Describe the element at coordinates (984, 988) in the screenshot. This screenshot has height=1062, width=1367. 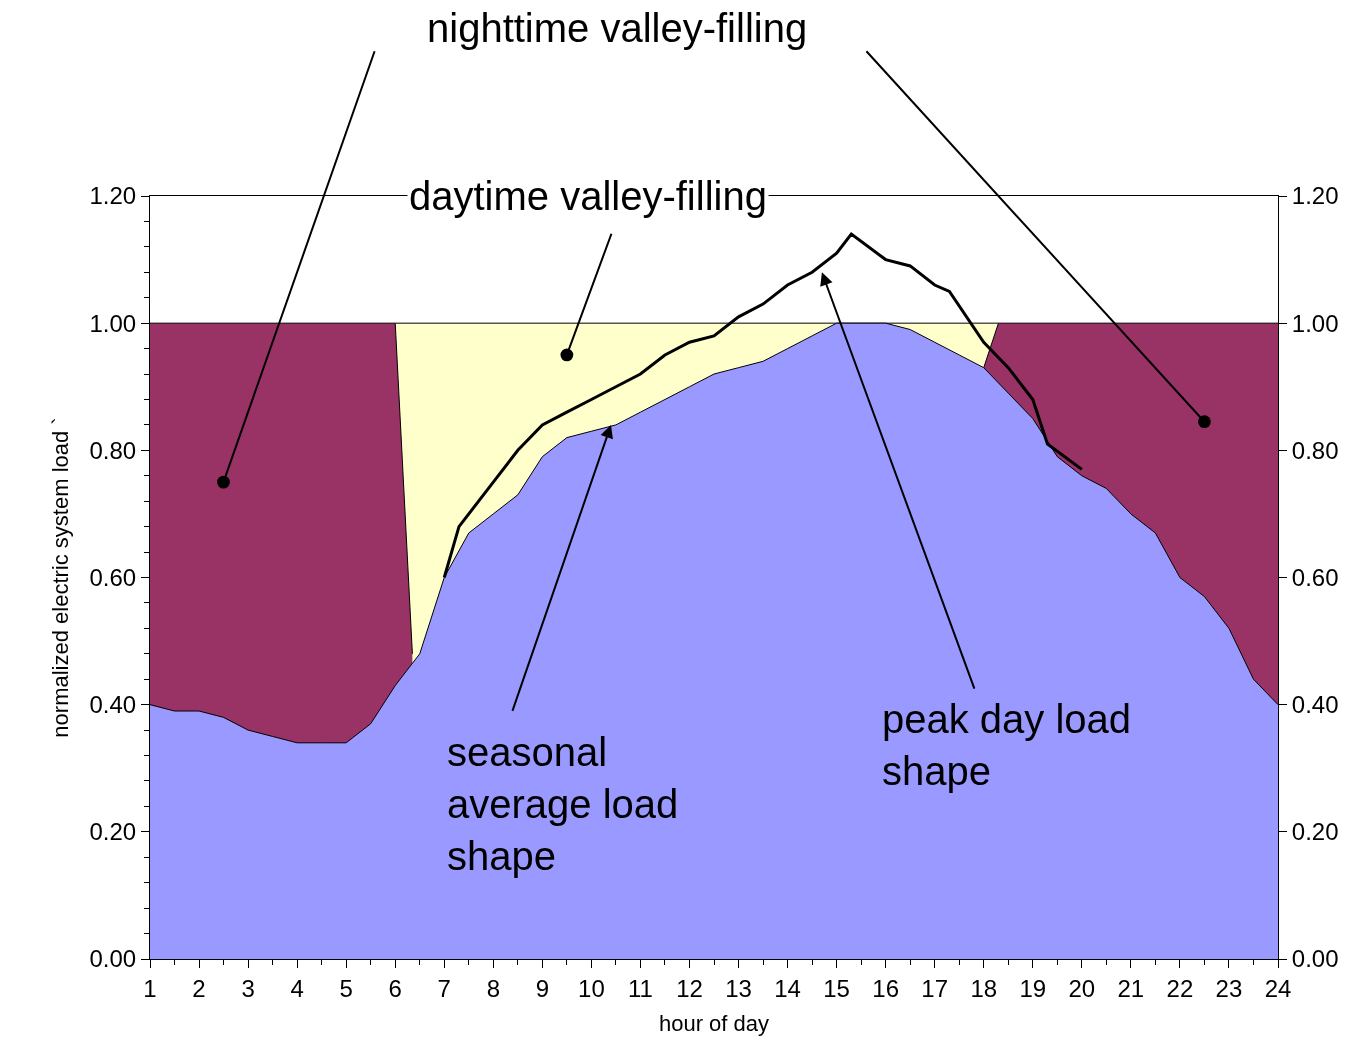
I see `x-tick-label: 18` at that location.